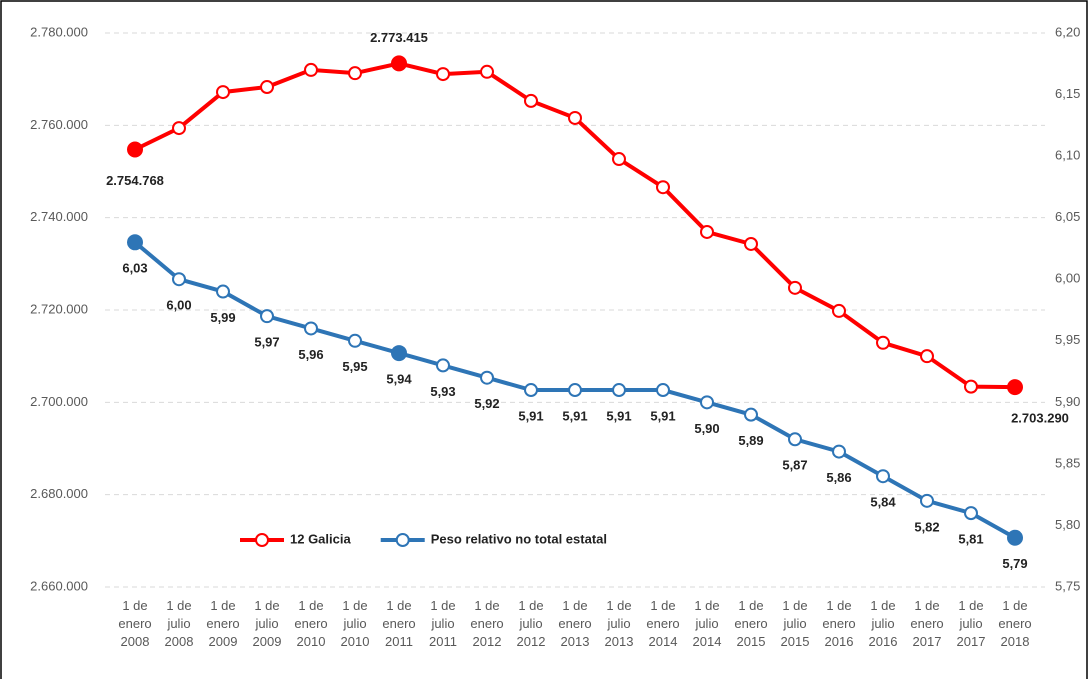 Image resolution: width=1088 pixels, height=679 pixels. I want to click on data-label: 5,99, so click(222, 317).